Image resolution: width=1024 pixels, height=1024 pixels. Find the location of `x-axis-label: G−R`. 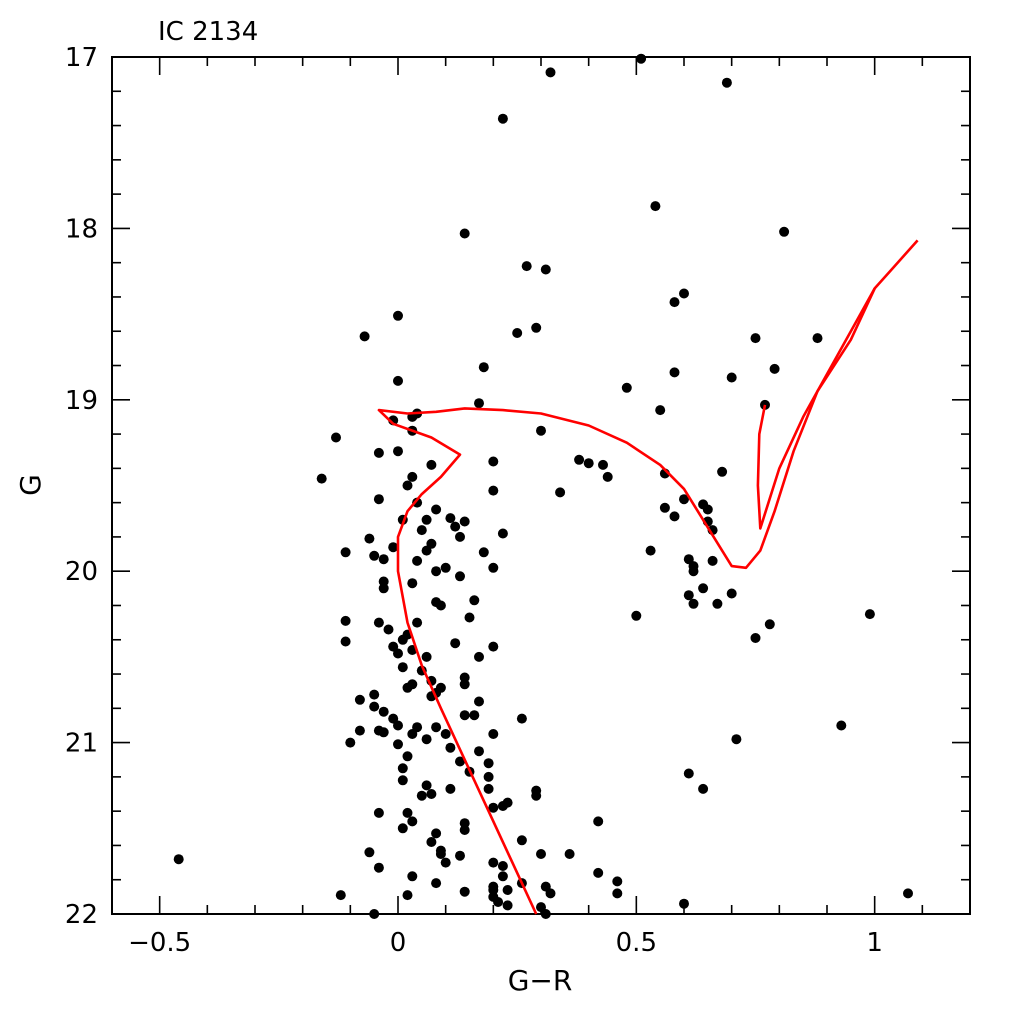

x-axis-label: G−R is located at coordinates (540, 980).